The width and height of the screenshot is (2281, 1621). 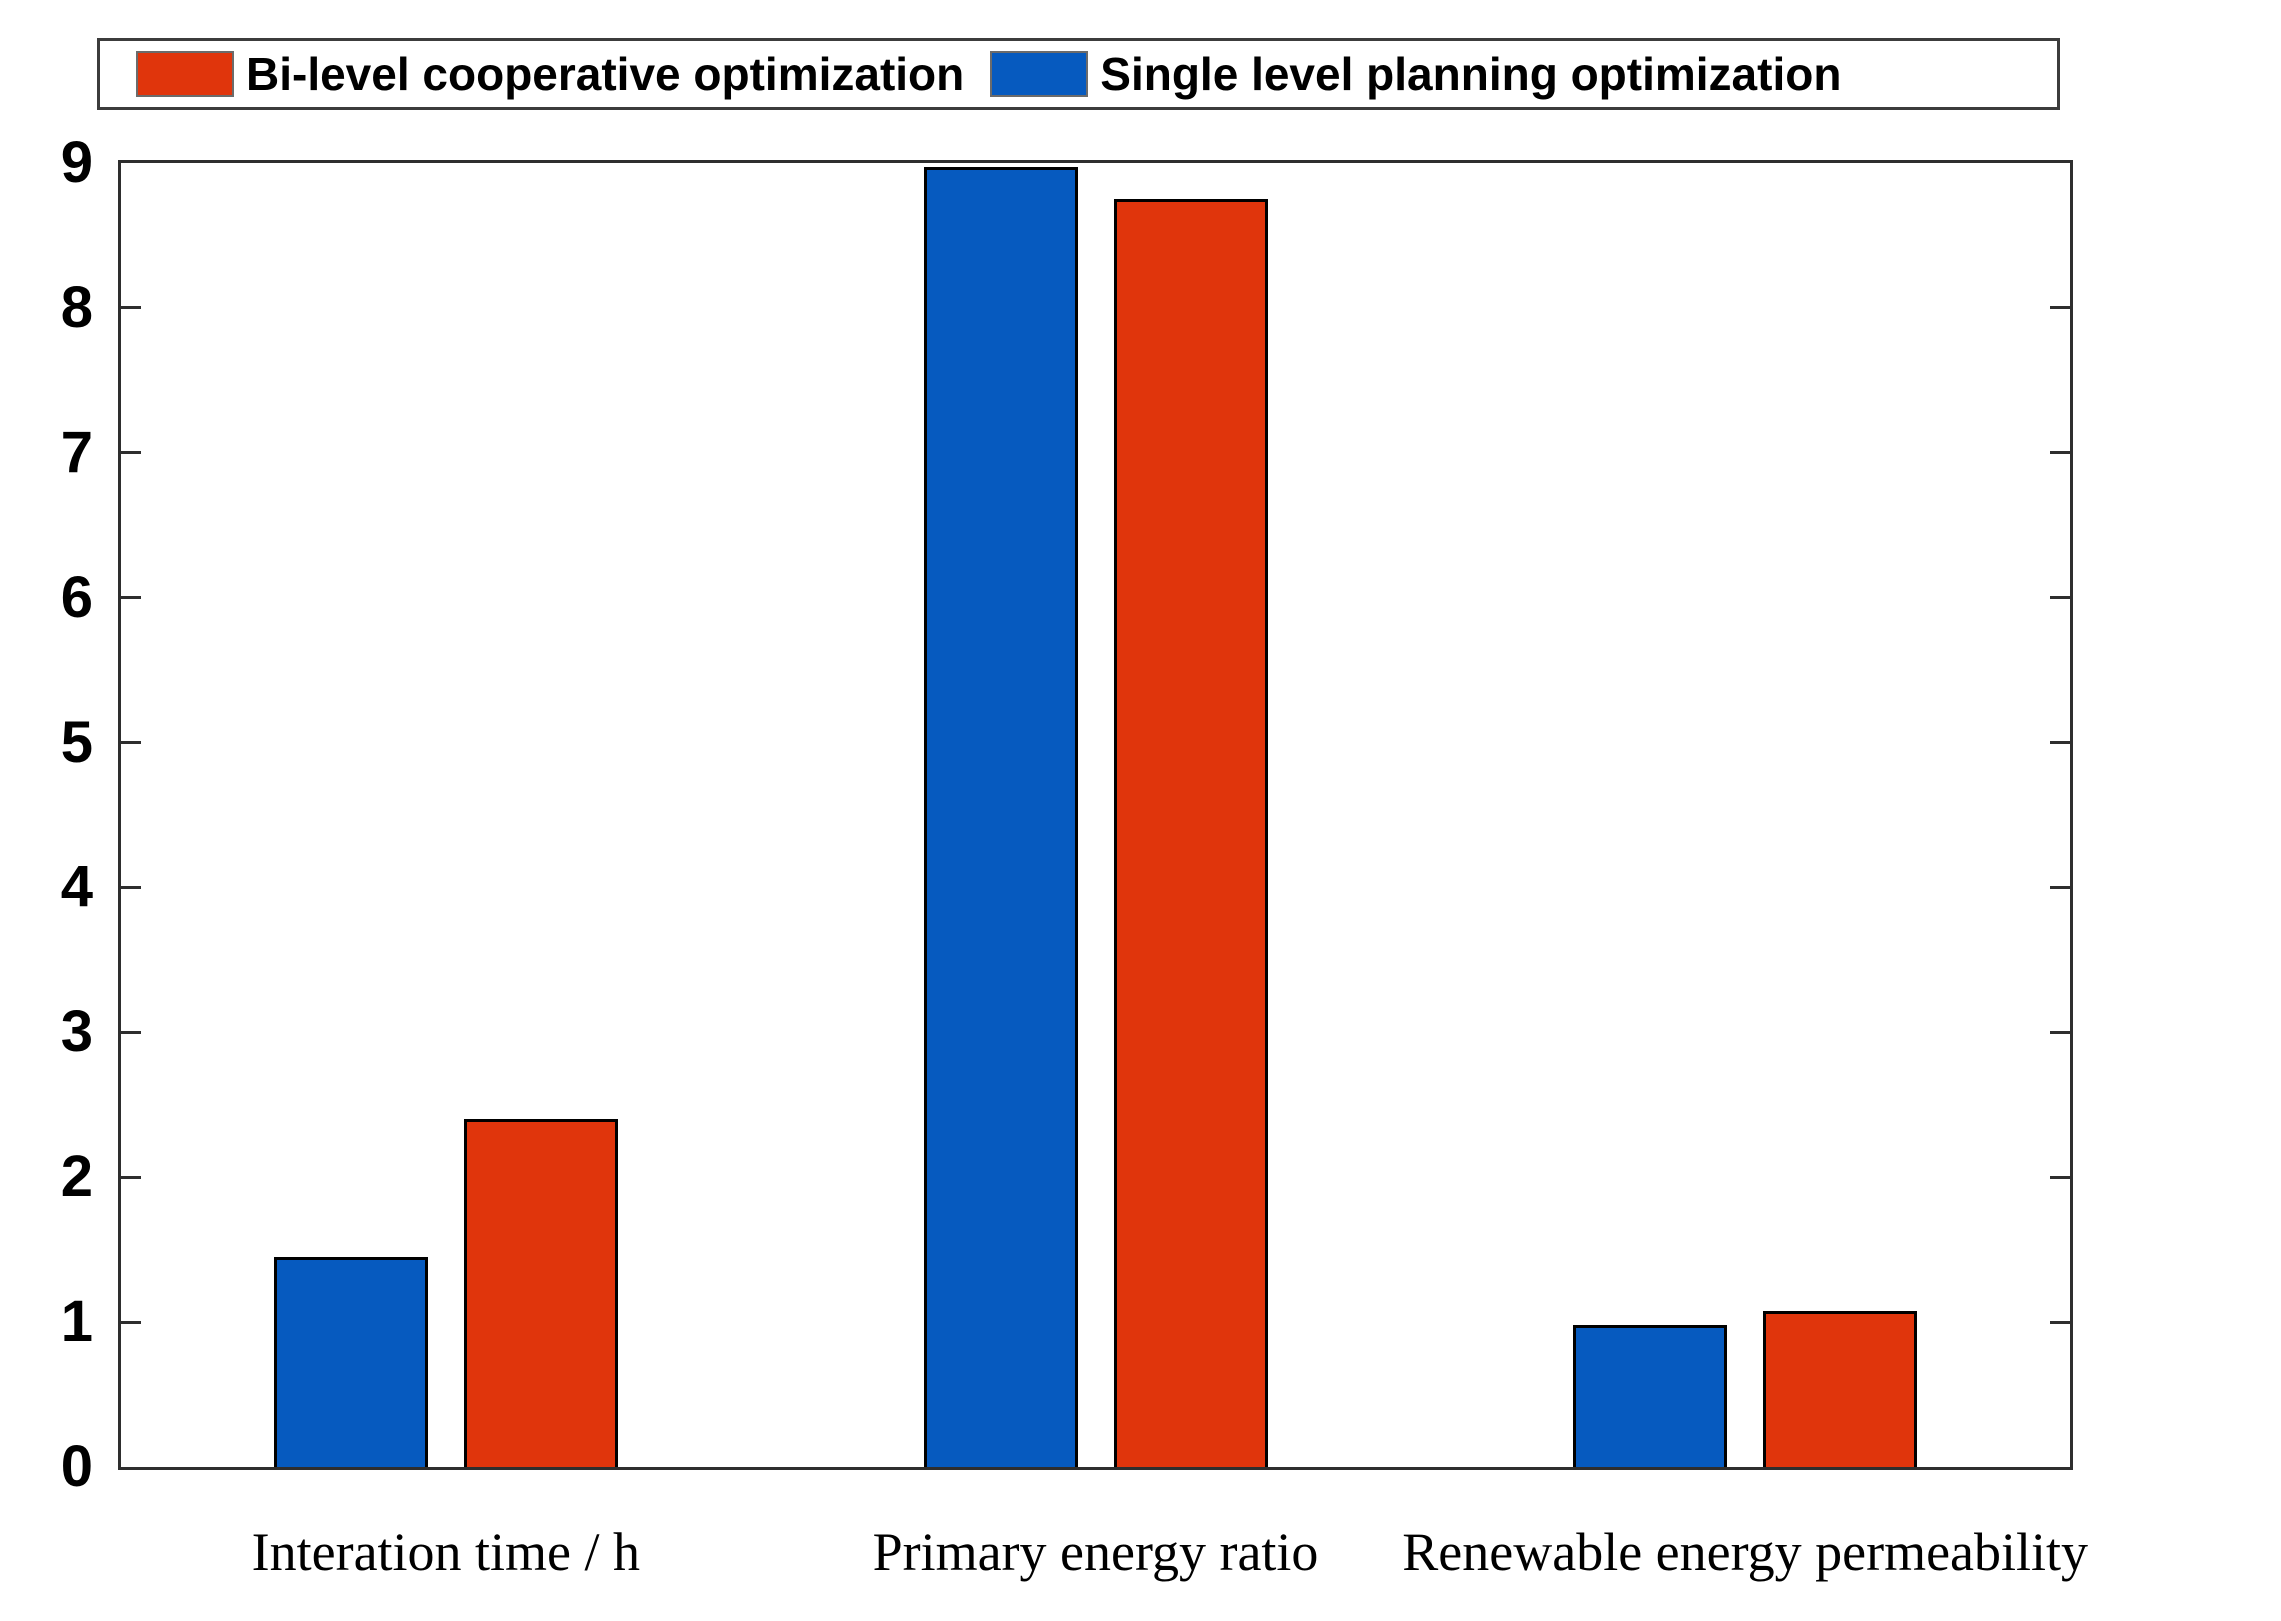 I want to click on legend-label: Single level planning optimization, so click(x=1471, y=74).